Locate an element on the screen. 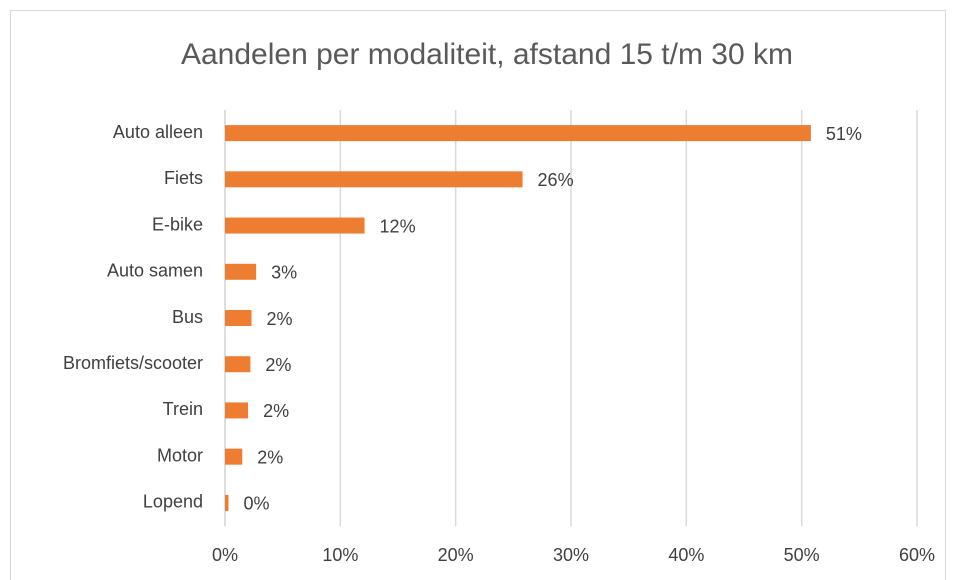  y-tick-label: Lopend is located at coordinates (173, 502).